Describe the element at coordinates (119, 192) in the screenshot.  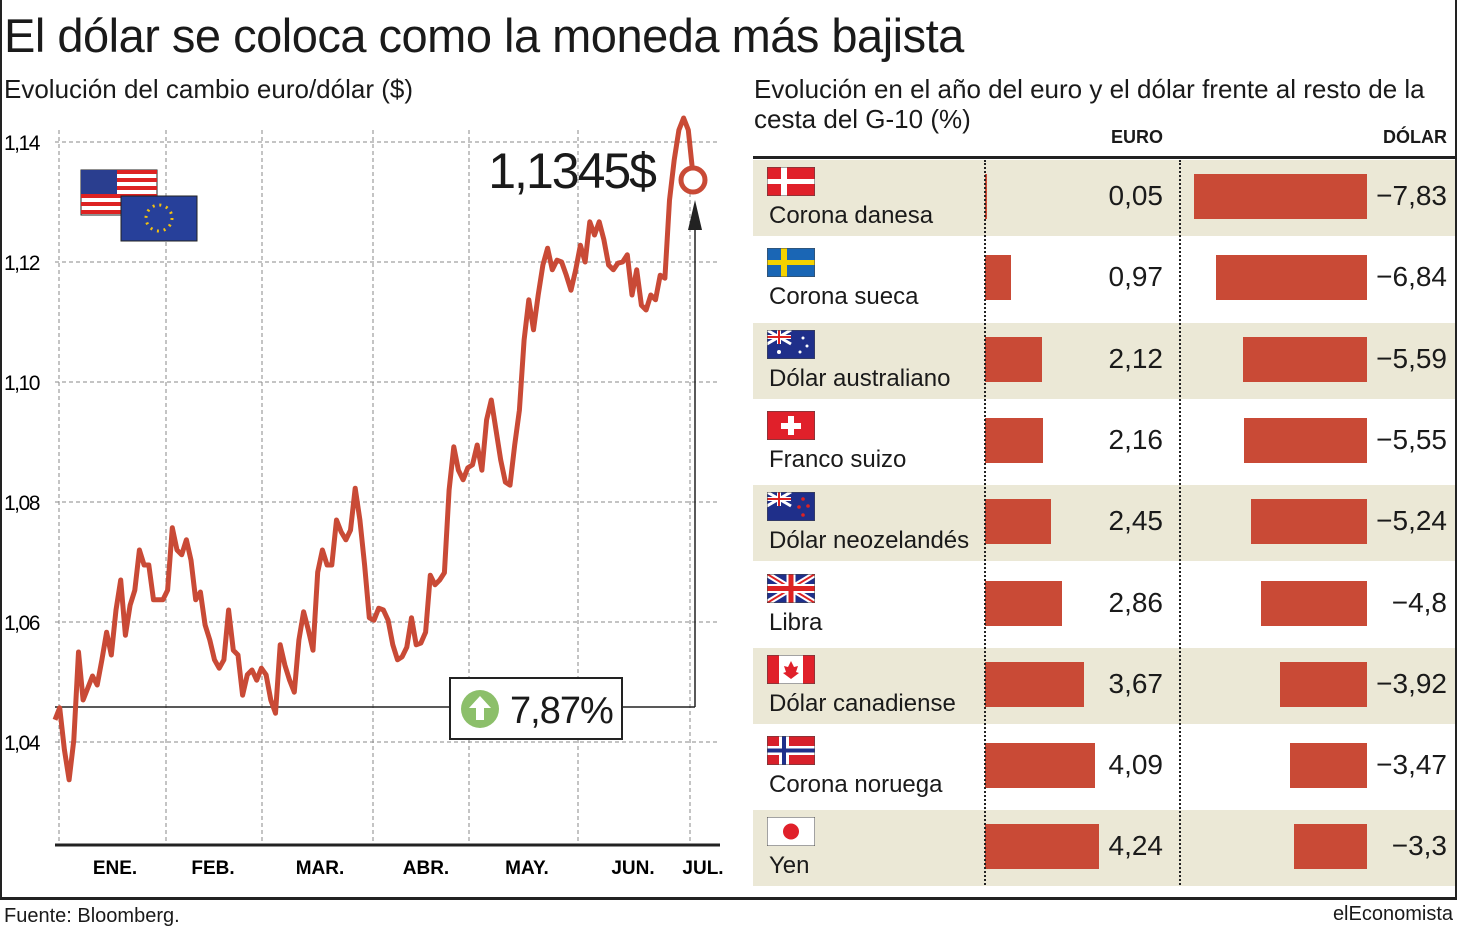
I see `usa-flag` at that location.